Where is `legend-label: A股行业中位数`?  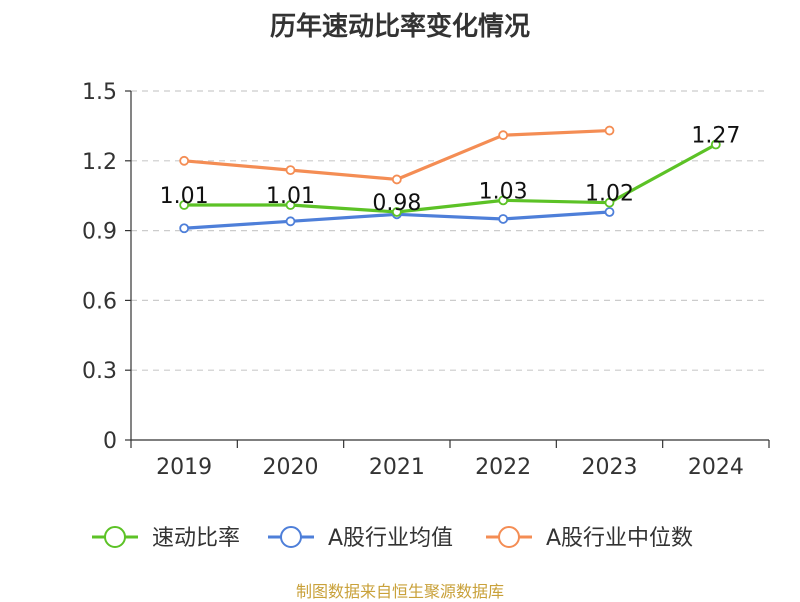 legend-label: A股行业中位数 is located at coordinates (619, 538).